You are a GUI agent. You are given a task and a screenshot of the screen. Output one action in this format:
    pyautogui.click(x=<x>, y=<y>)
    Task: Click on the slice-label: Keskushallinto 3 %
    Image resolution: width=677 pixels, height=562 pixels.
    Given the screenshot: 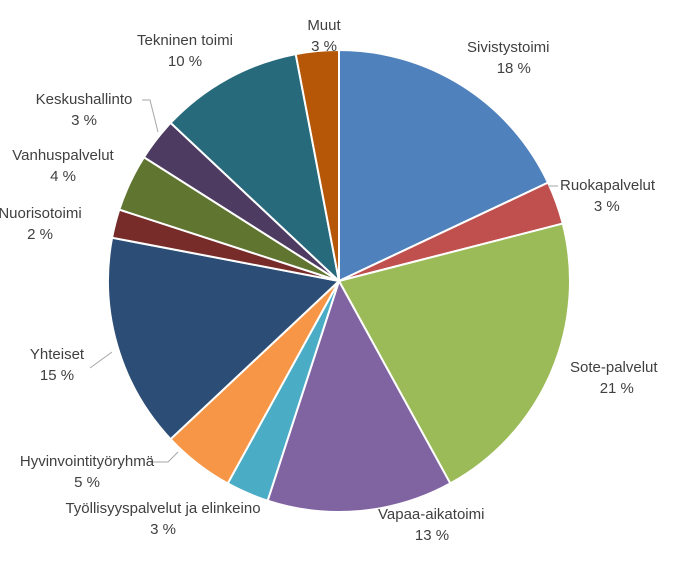 What is the action you would take?
    pyautogui.click(x=84, y=110)
    